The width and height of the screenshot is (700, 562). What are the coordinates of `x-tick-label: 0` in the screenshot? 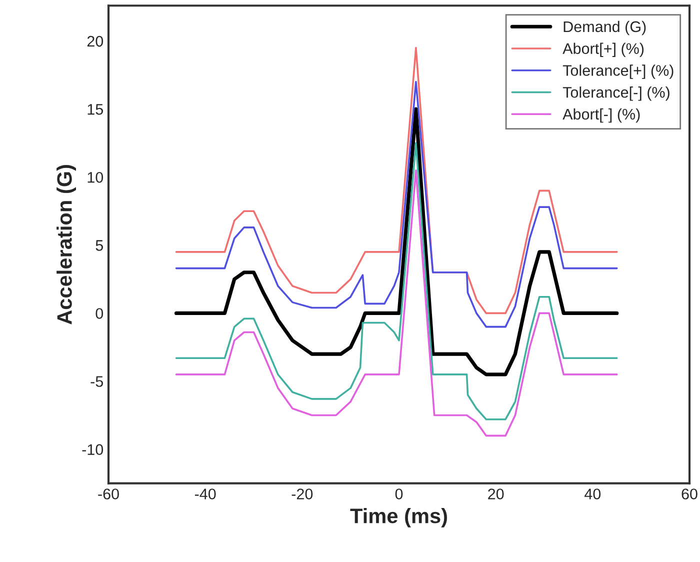 It's located at (399, 494).